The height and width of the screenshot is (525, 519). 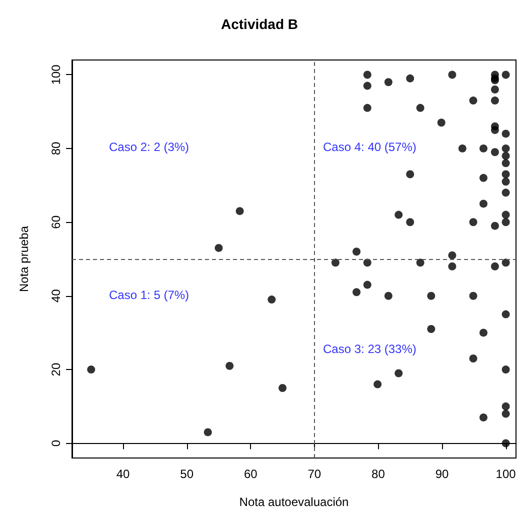 I want to click on annotation: Caso 4: 40 (57%), so click(x=369, y=147).